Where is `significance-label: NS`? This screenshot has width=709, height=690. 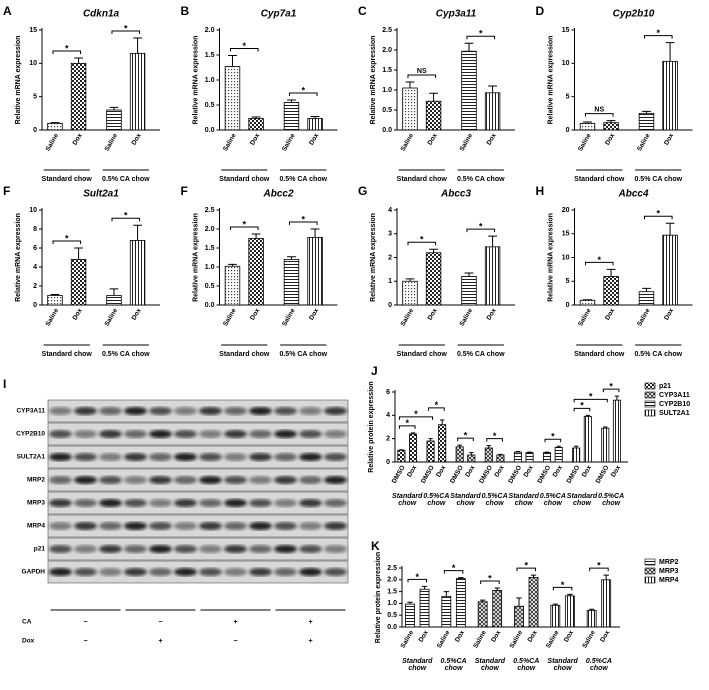 significance-label: NS is located at coordinates (422, 71).